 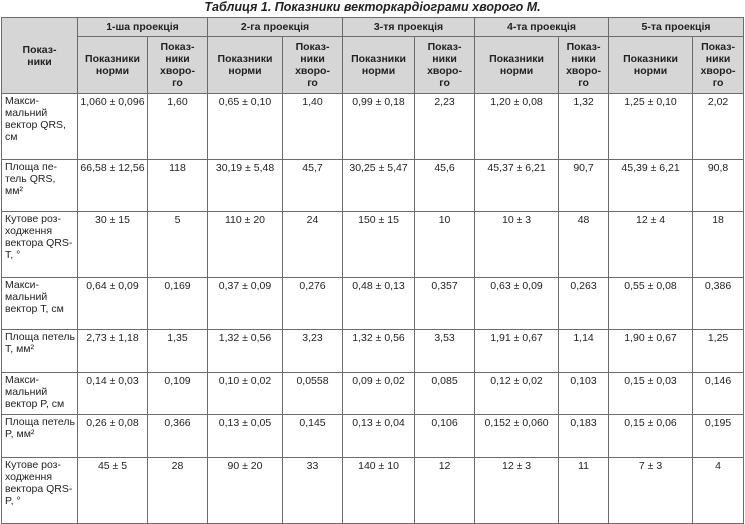 What do you see at coordinates (112, 490) in the screenshot?
I see `norm-value-cell: 45 ± 5` at bounding box center [112, 490].